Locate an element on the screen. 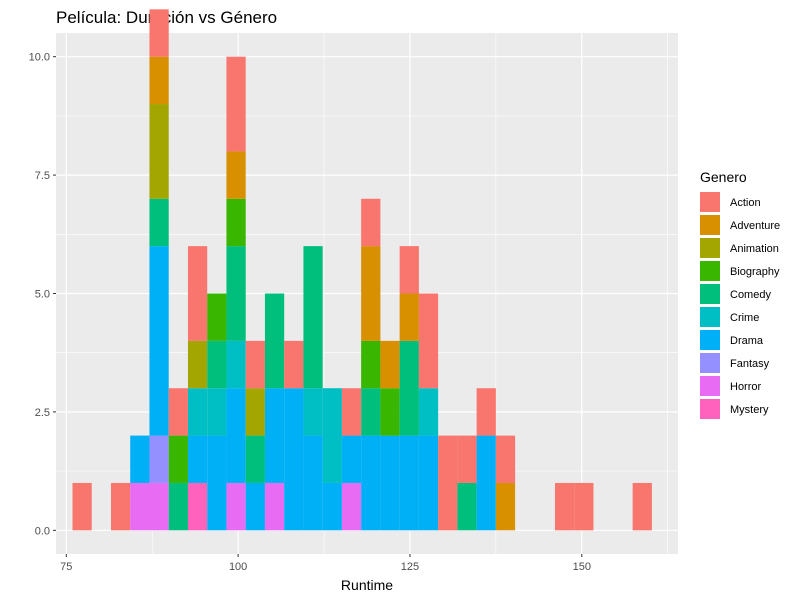  y-tick-label: 2.5 is located at coordinates (42, 413).